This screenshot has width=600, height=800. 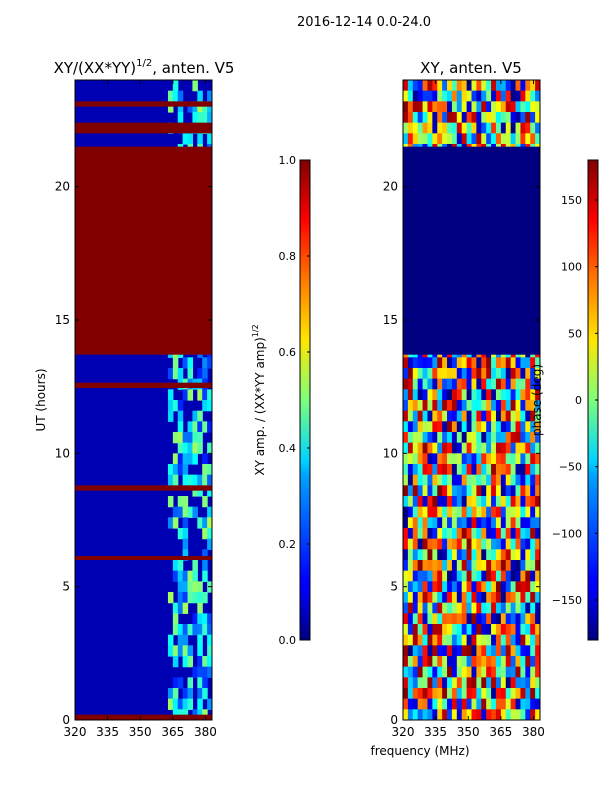 I want to click on y-tick-label: 15, so click(x=390, y=320).